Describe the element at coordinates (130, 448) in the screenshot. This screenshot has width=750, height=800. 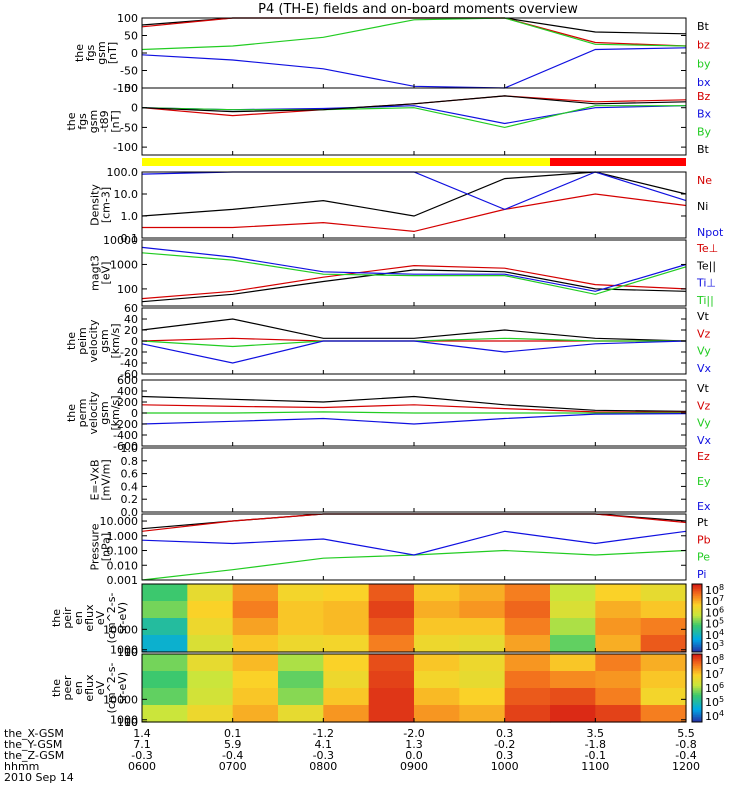
I see `y-tick-label: 1.0` at that location.